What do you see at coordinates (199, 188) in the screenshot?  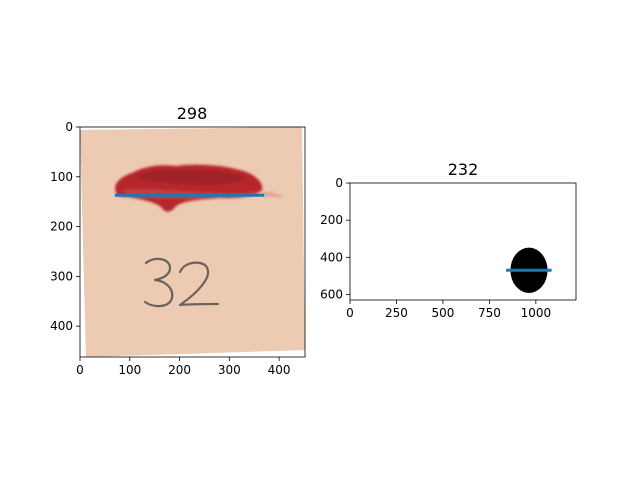 I see `red-stain` at bounding box center [199, 188].